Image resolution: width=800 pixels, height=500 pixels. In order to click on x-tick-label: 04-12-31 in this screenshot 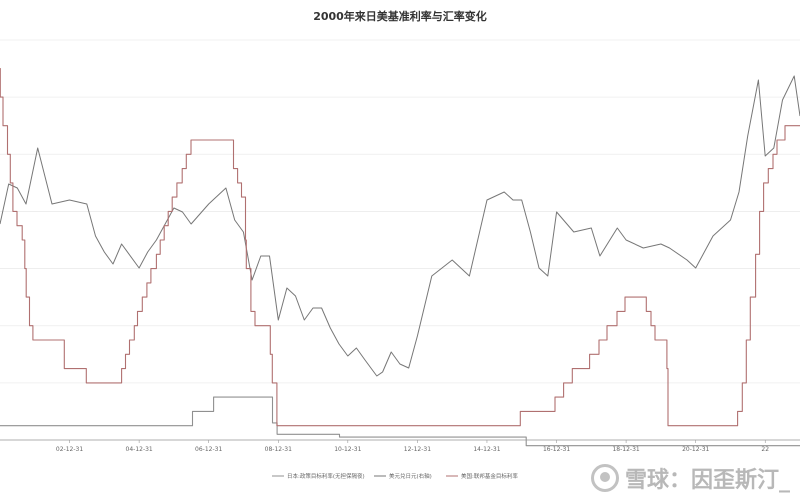, I will do `click(139, 449)`.